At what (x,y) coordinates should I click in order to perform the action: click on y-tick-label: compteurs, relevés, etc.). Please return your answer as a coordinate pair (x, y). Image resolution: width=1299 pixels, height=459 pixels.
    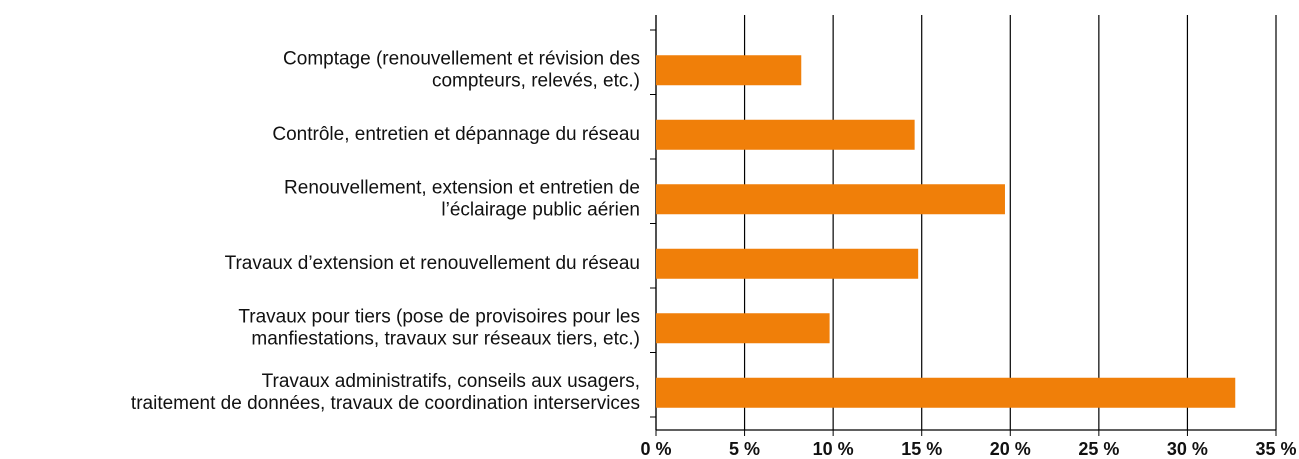
    Looking at the image, I should click on (536, 80).